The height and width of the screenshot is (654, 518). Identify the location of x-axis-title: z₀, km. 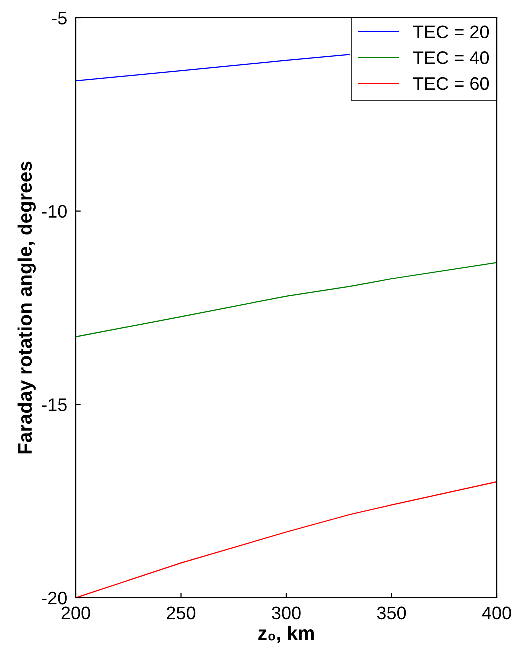
(286, 635).